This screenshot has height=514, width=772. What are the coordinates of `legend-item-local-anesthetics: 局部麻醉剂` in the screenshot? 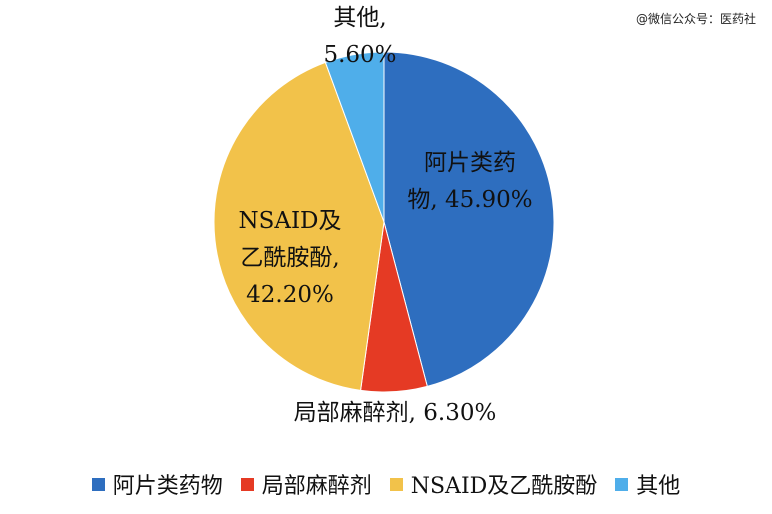 It's located at (306, 484).